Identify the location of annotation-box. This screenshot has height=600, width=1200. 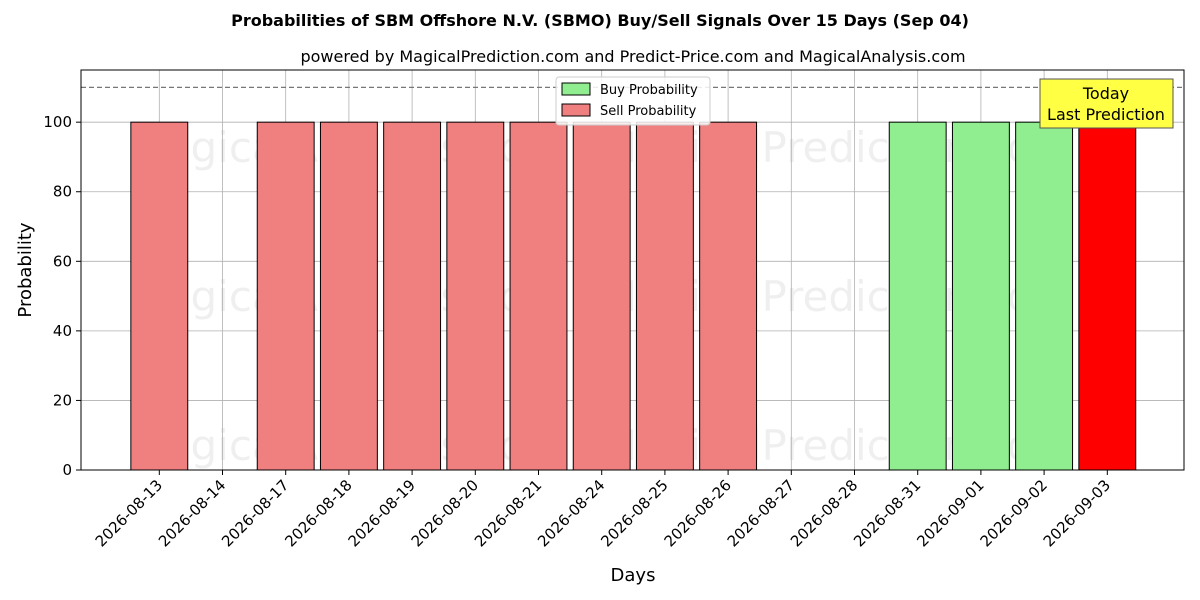
(1106, 103).